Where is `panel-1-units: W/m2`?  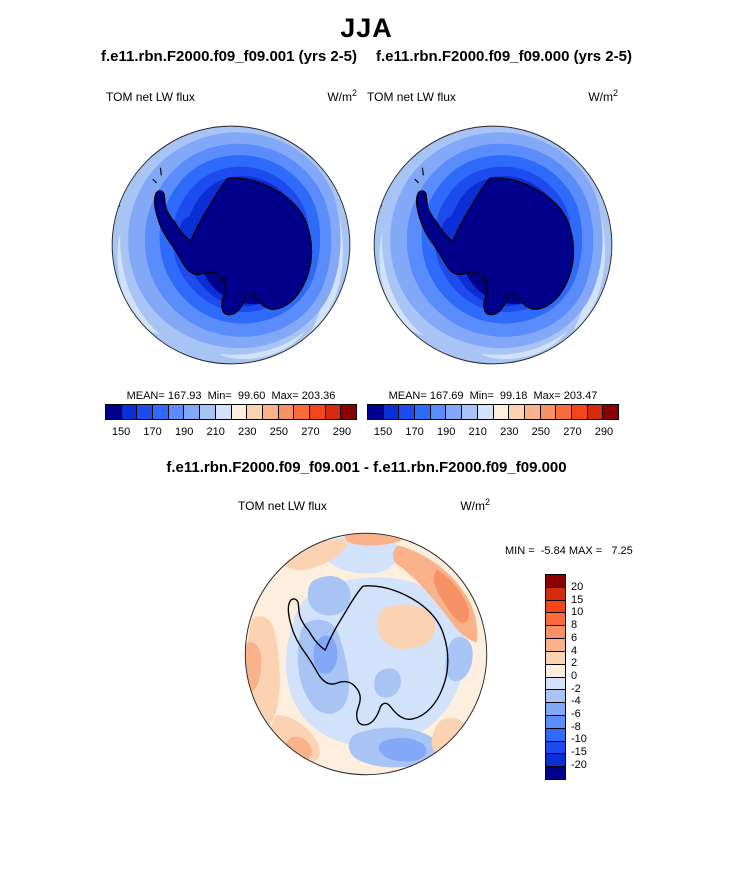 panel-1-units: W/m2 is located at coordinates (342, 96).